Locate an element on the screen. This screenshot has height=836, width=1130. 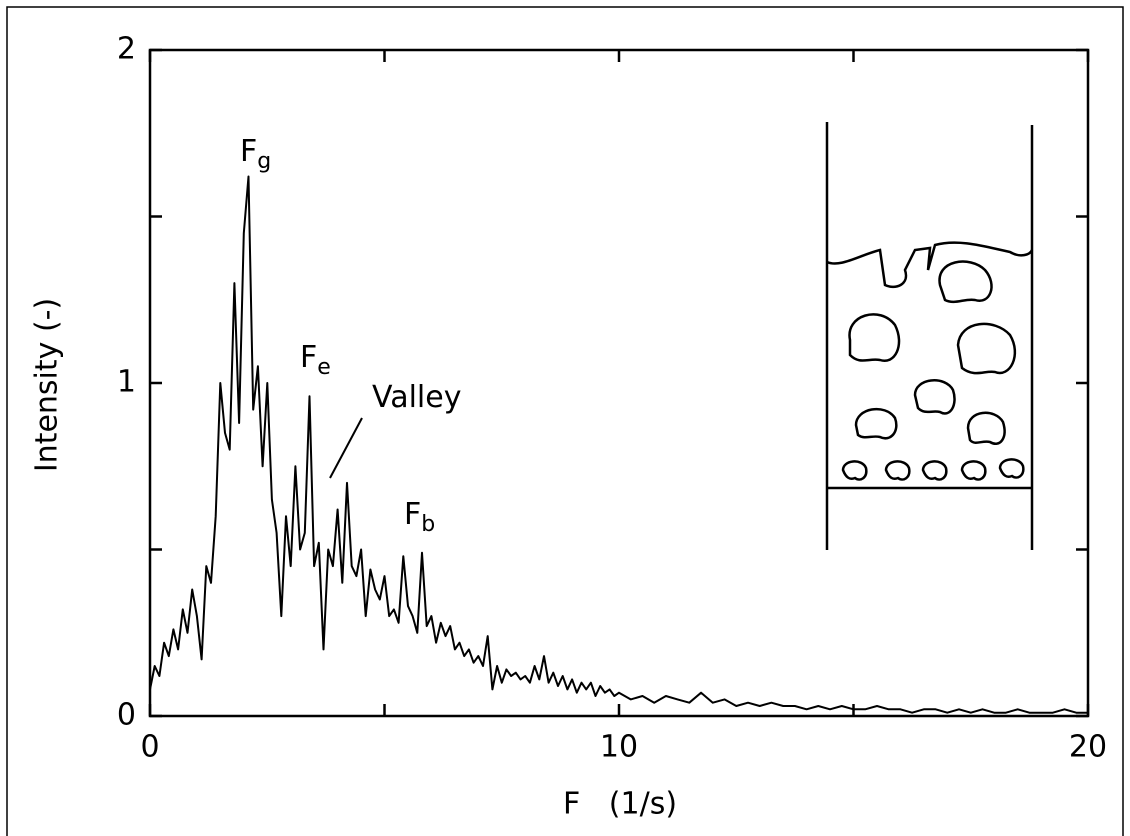
x-tick-label: 0 is located at coordinates (149, 747).